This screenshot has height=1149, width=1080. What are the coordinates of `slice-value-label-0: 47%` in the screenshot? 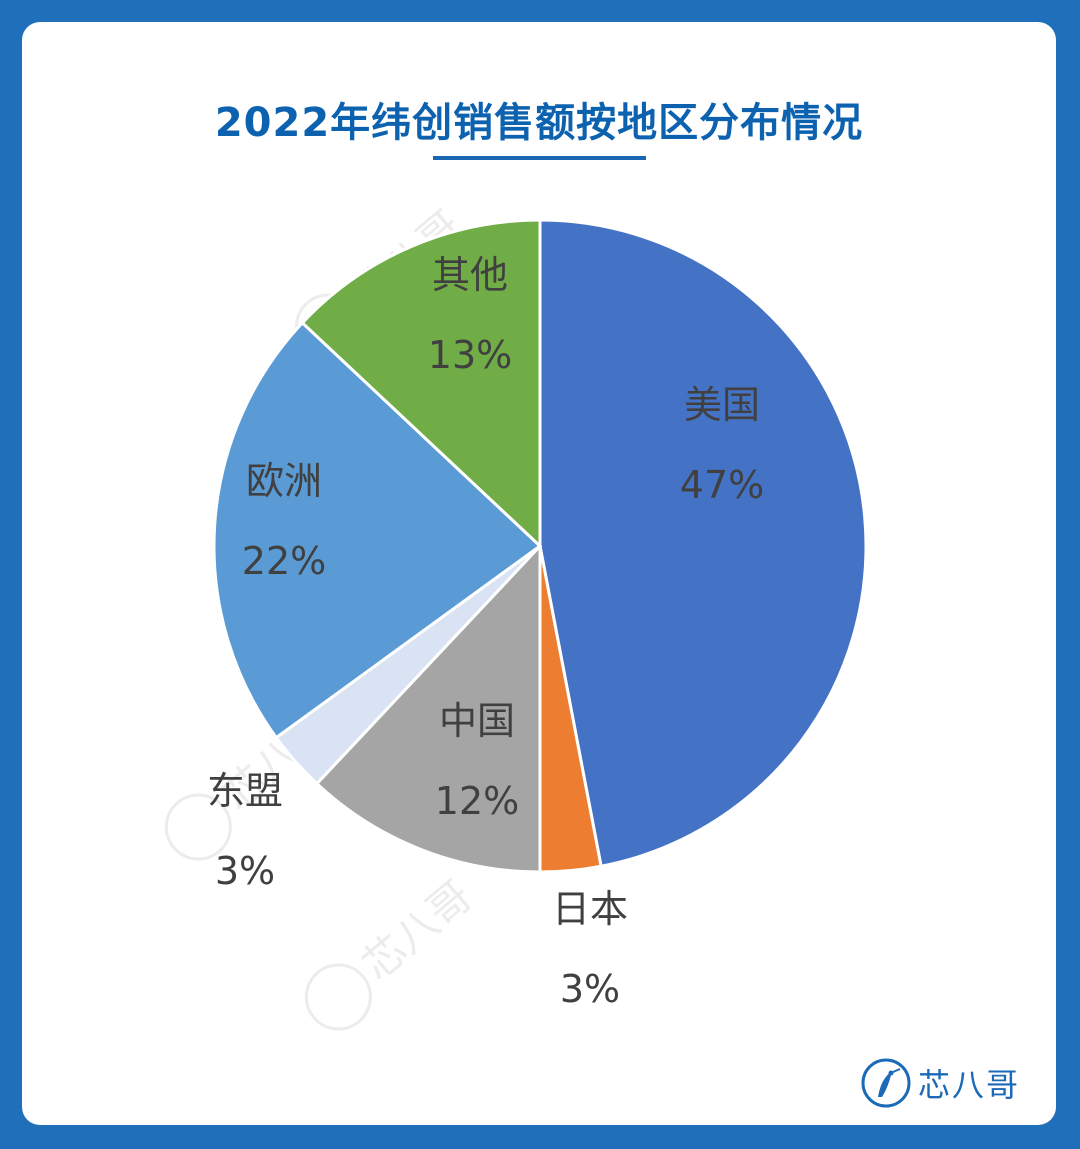 It's located at (722, 485).